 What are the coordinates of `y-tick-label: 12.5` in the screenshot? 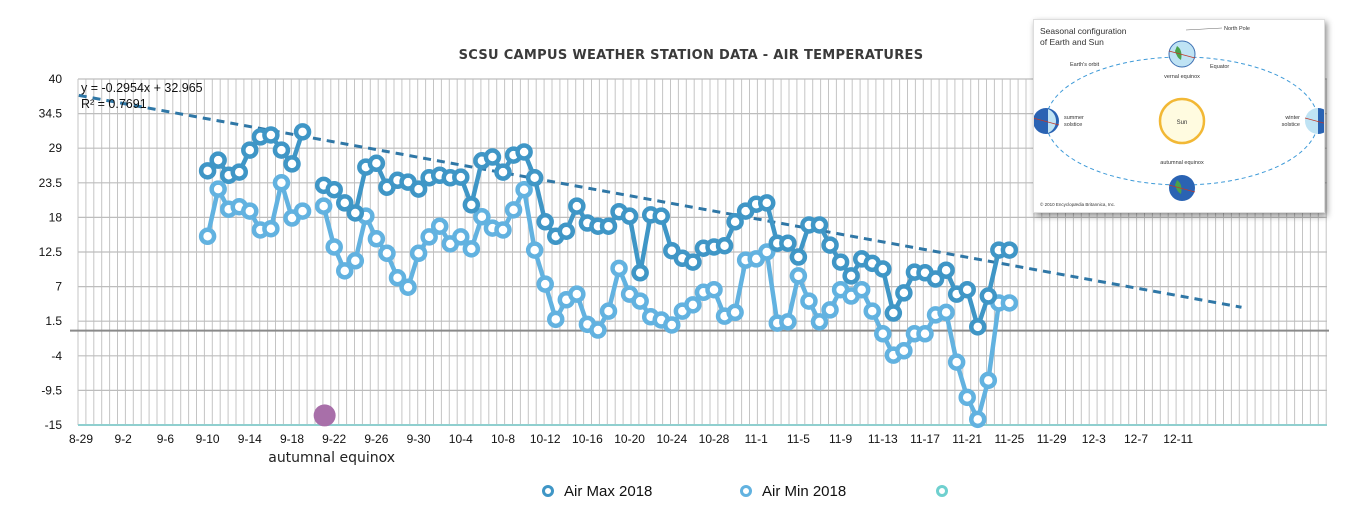 It's located at (51, 252).